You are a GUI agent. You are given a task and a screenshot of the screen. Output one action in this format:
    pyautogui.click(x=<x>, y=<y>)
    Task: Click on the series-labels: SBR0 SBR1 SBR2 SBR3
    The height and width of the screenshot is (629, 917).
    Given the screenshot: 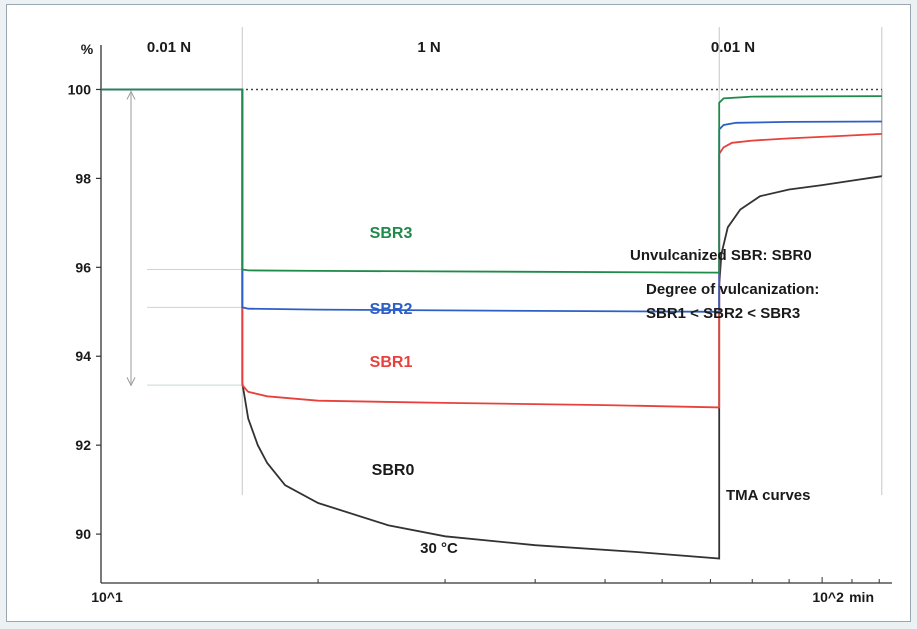 What is the action you would take?
    pyautogui.click(x=392, y=352)
    